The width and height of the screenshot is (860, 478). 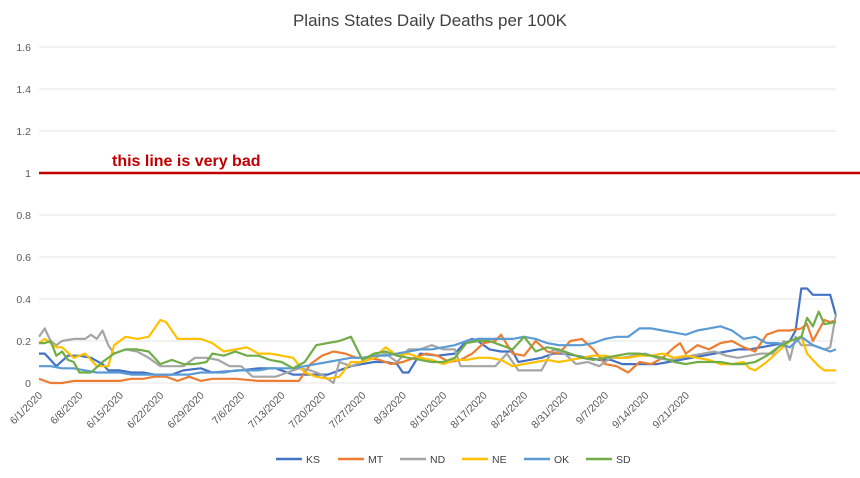 What do you see at coordinates (308, 411) in the screenshot?
I see `x-tick-label: 7/20/2020` at bounding box center [308, 411].